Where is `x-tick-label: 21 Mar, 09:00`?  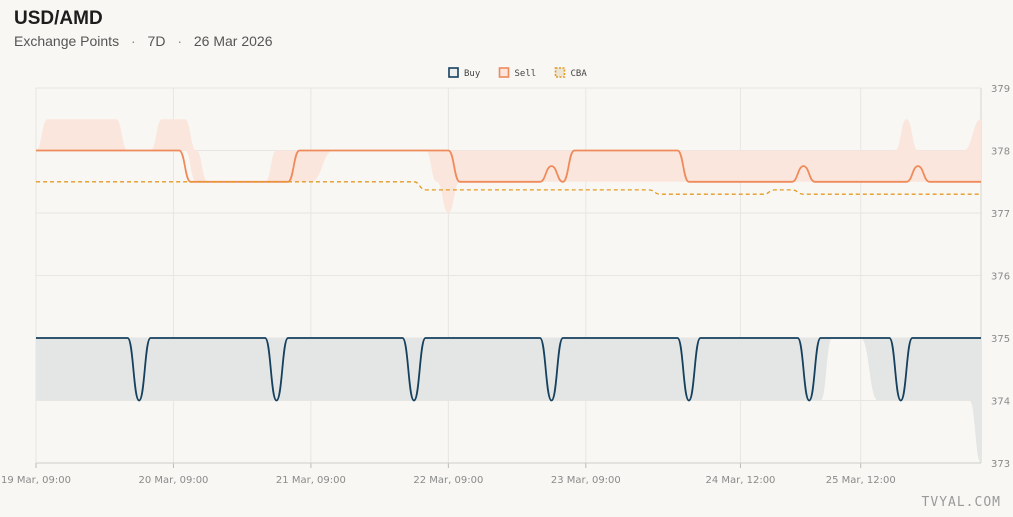
x-tick-label: 21 Mar, 09:00 is located at coordinates (311, 480).